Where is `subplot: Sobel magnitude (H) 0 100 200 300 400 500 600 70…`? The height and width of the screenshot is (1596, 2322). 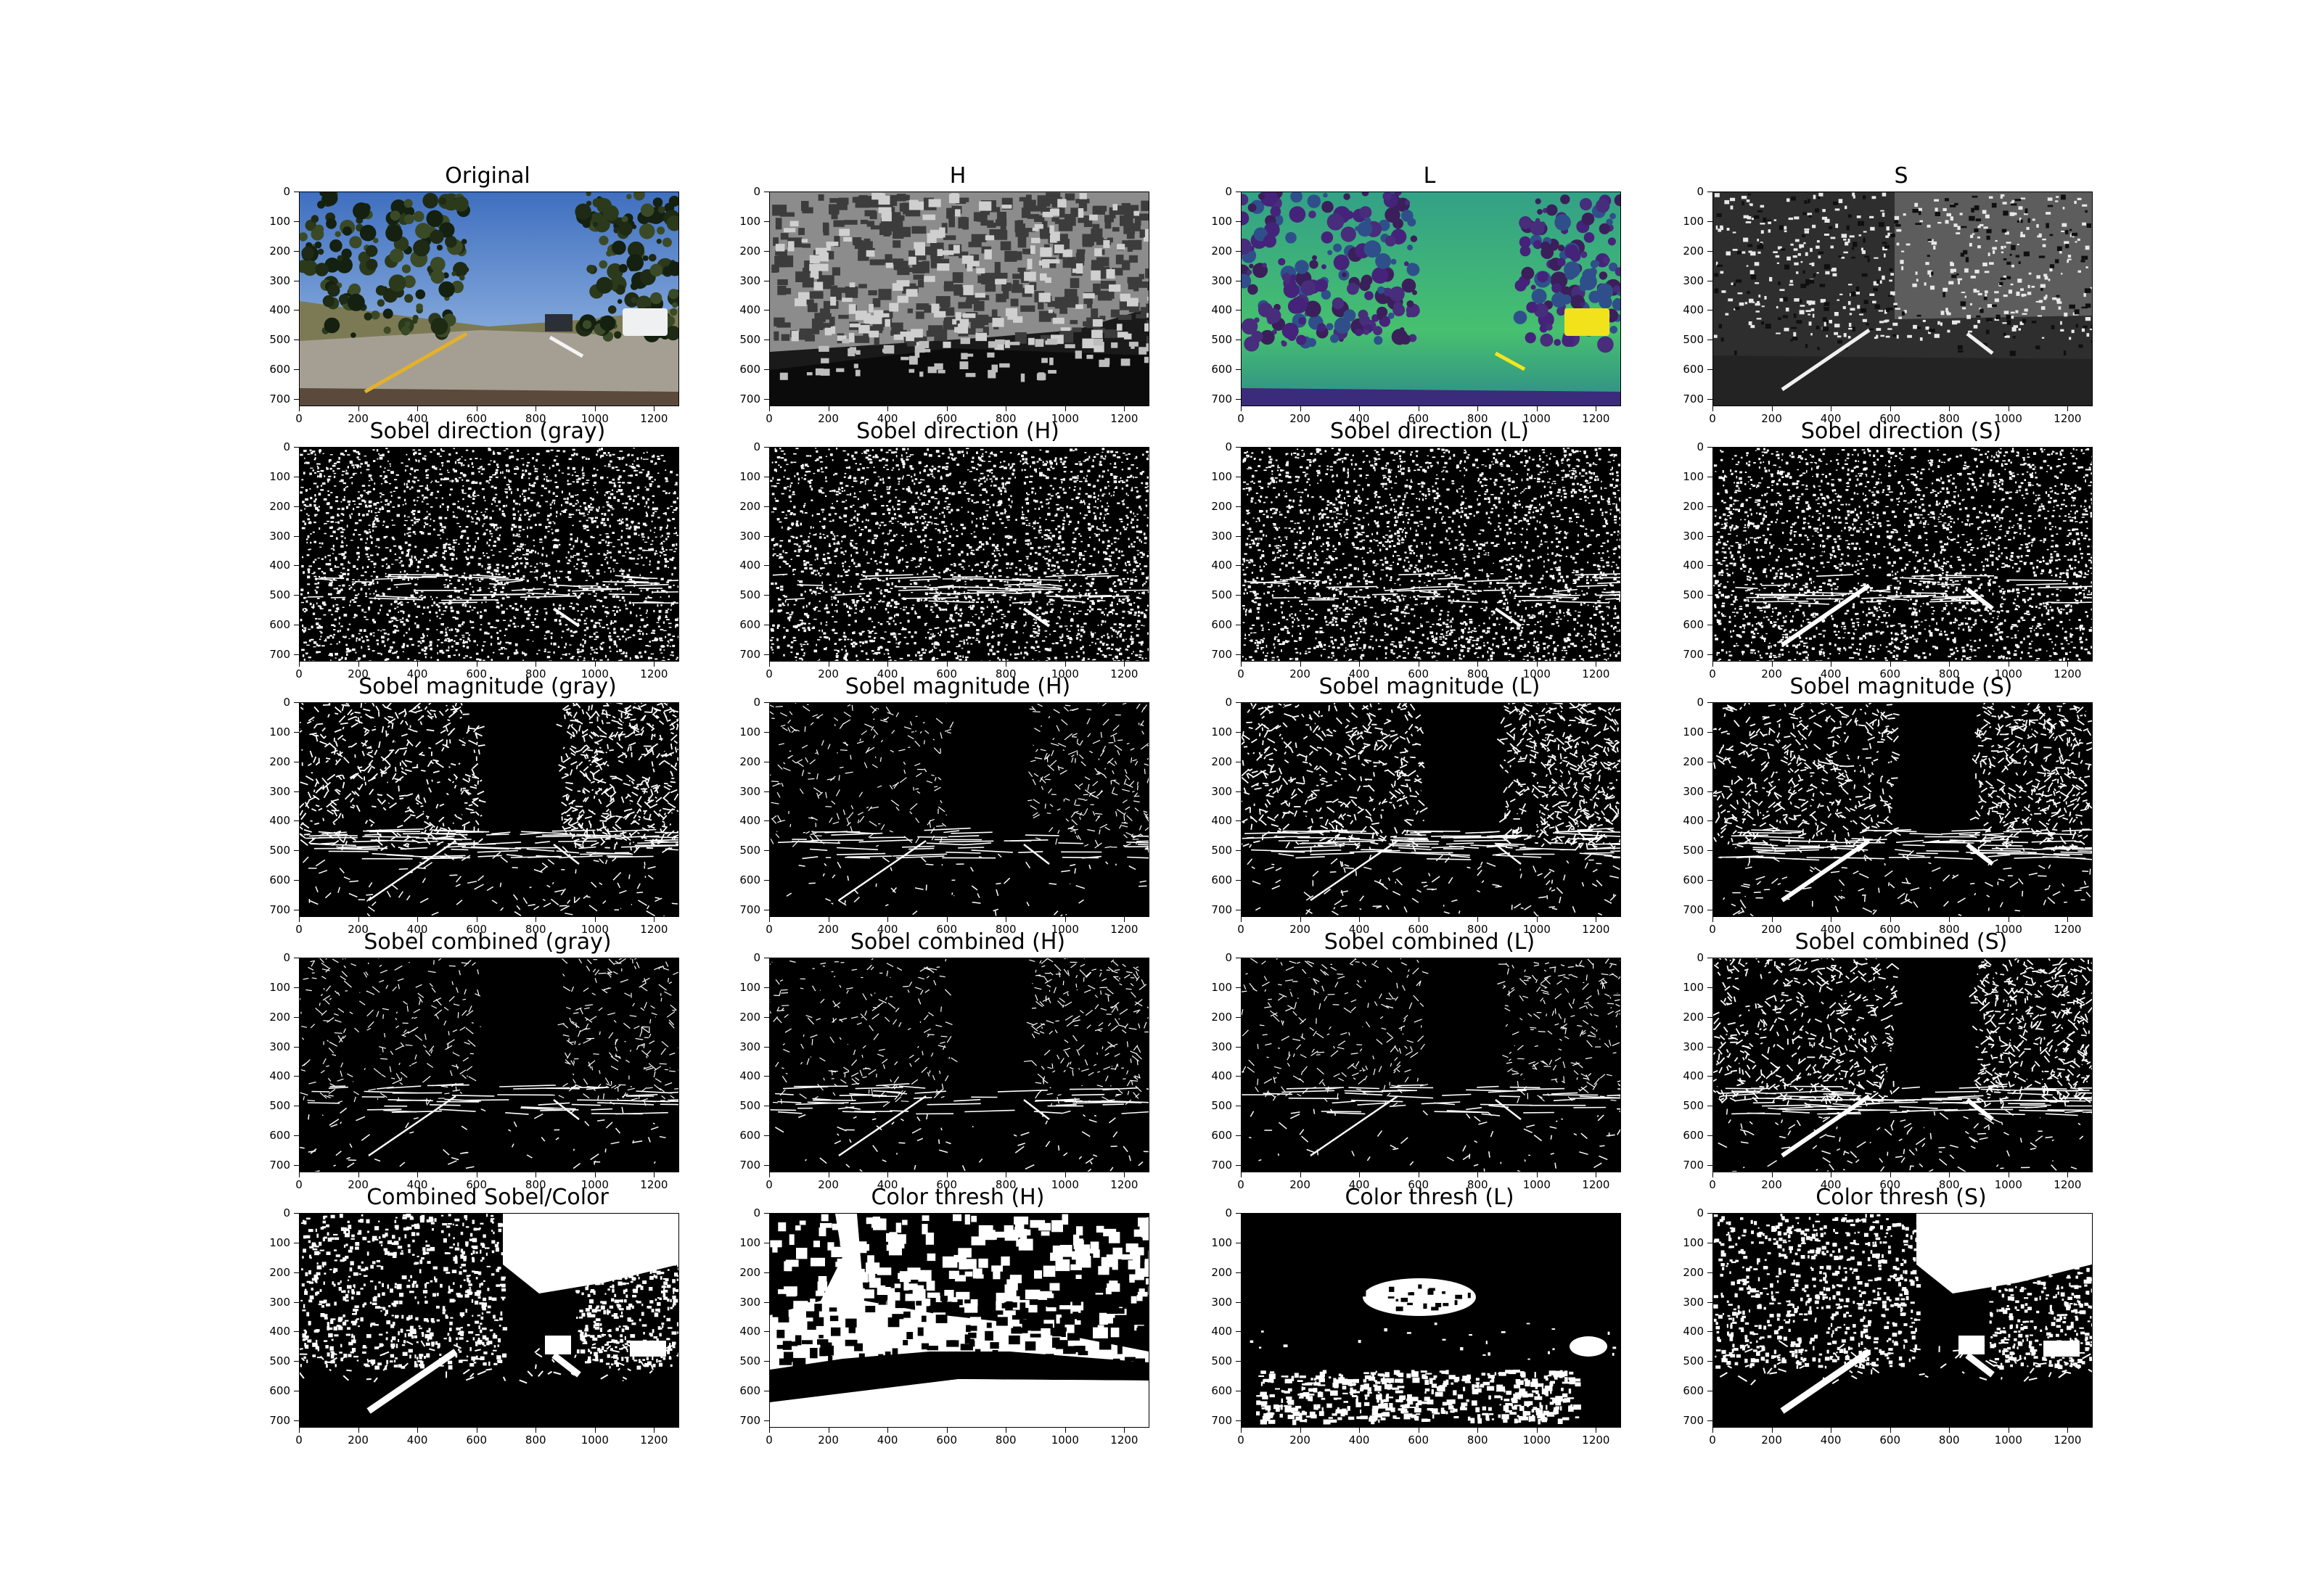 subplot: Sobel magnitude (H) 0 100 200 300 400 500 600 70… is located at coordinates (972, 812).